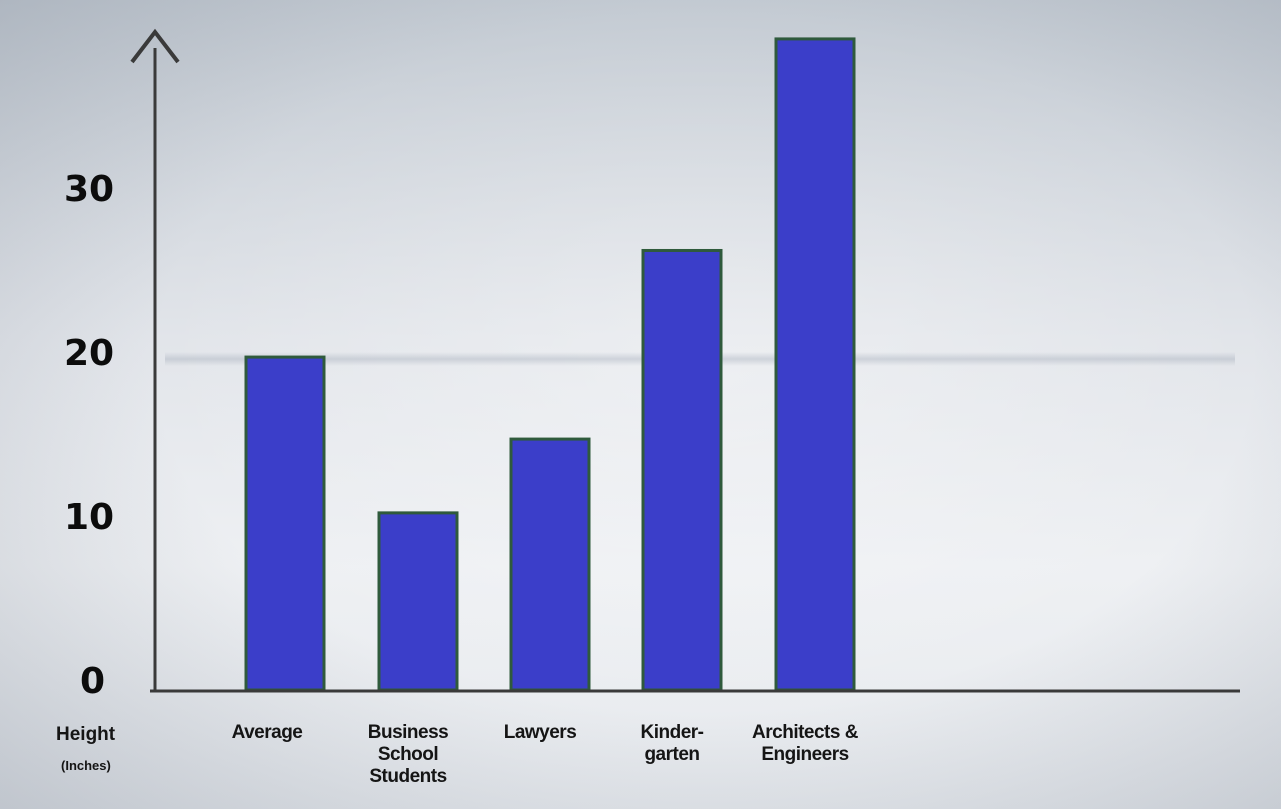  I want to click on y-tick-label-10: 10, so click(89, 517).